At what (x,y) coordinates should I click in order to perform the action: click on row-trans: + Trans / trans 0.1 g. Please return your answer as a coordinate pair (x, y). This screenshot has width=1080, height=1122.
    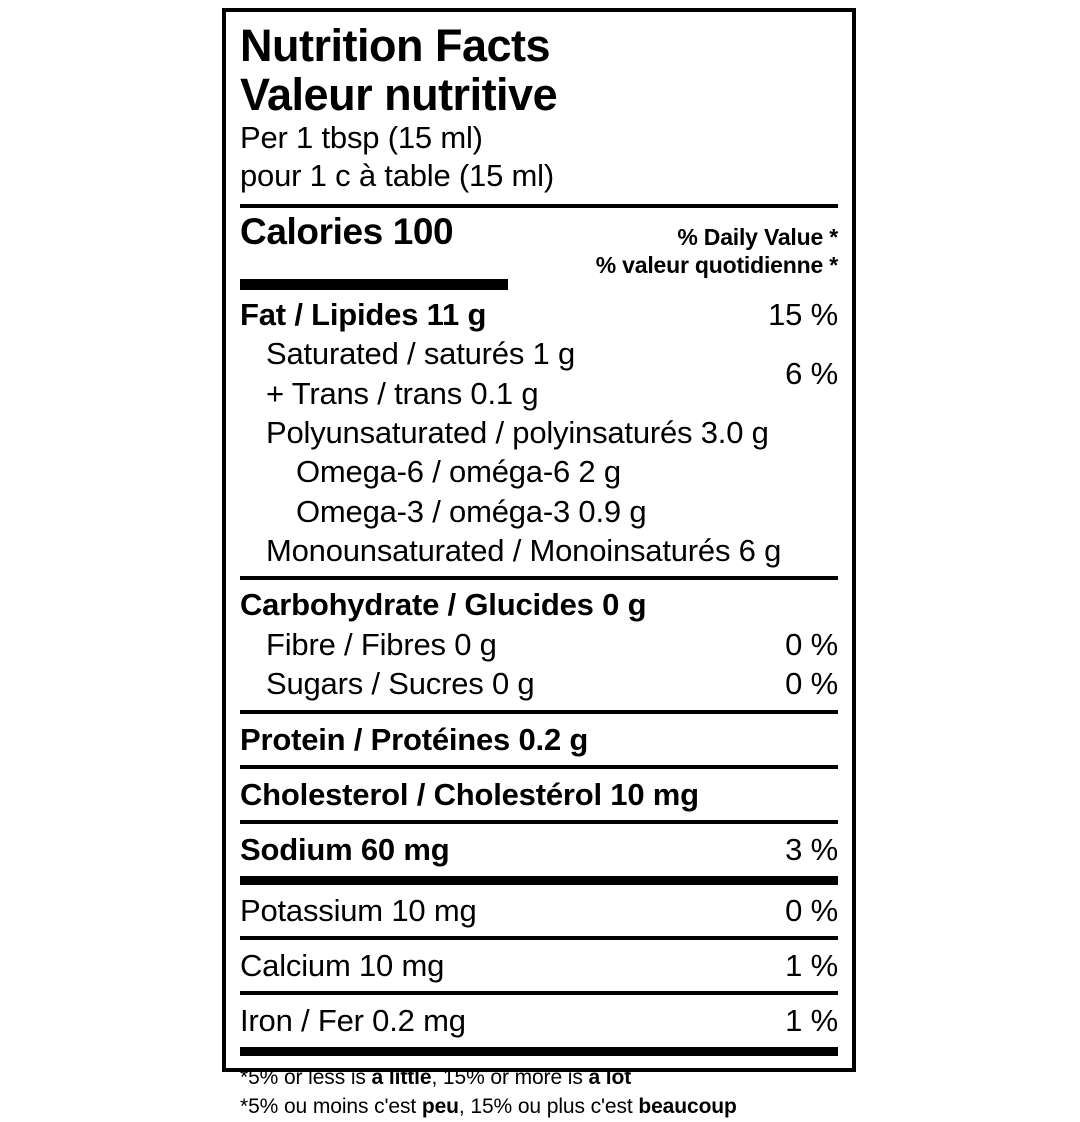
    Looking at the image, I should click on (507, 393).